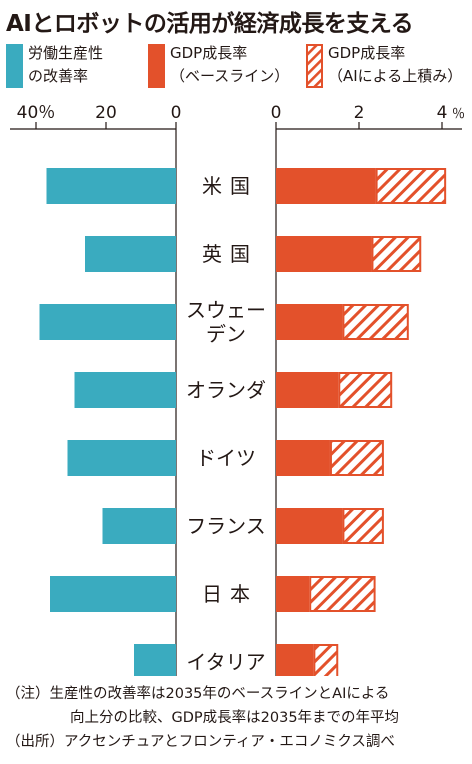  What do you see at coordinates (367, 53) in the screenshot?
I see `legend-gdp-ai-line1: GDP成長率` at bounding box center [367, 53].